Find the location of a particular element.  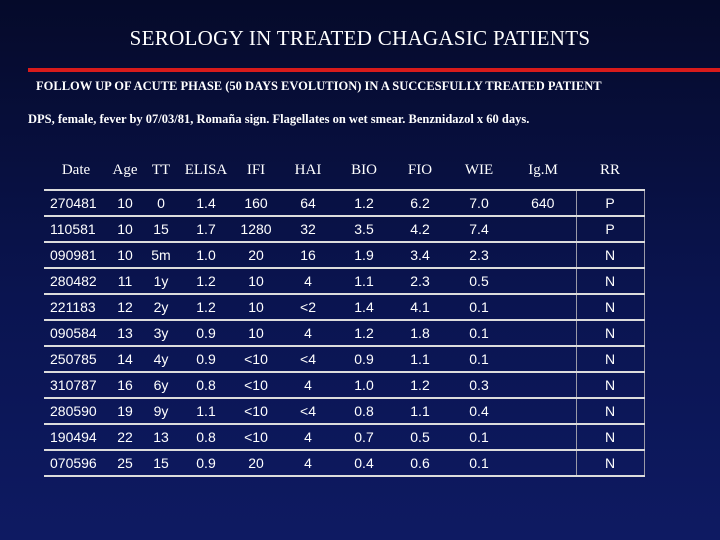

table-cell: 13 is located at coordinates (161, 437).